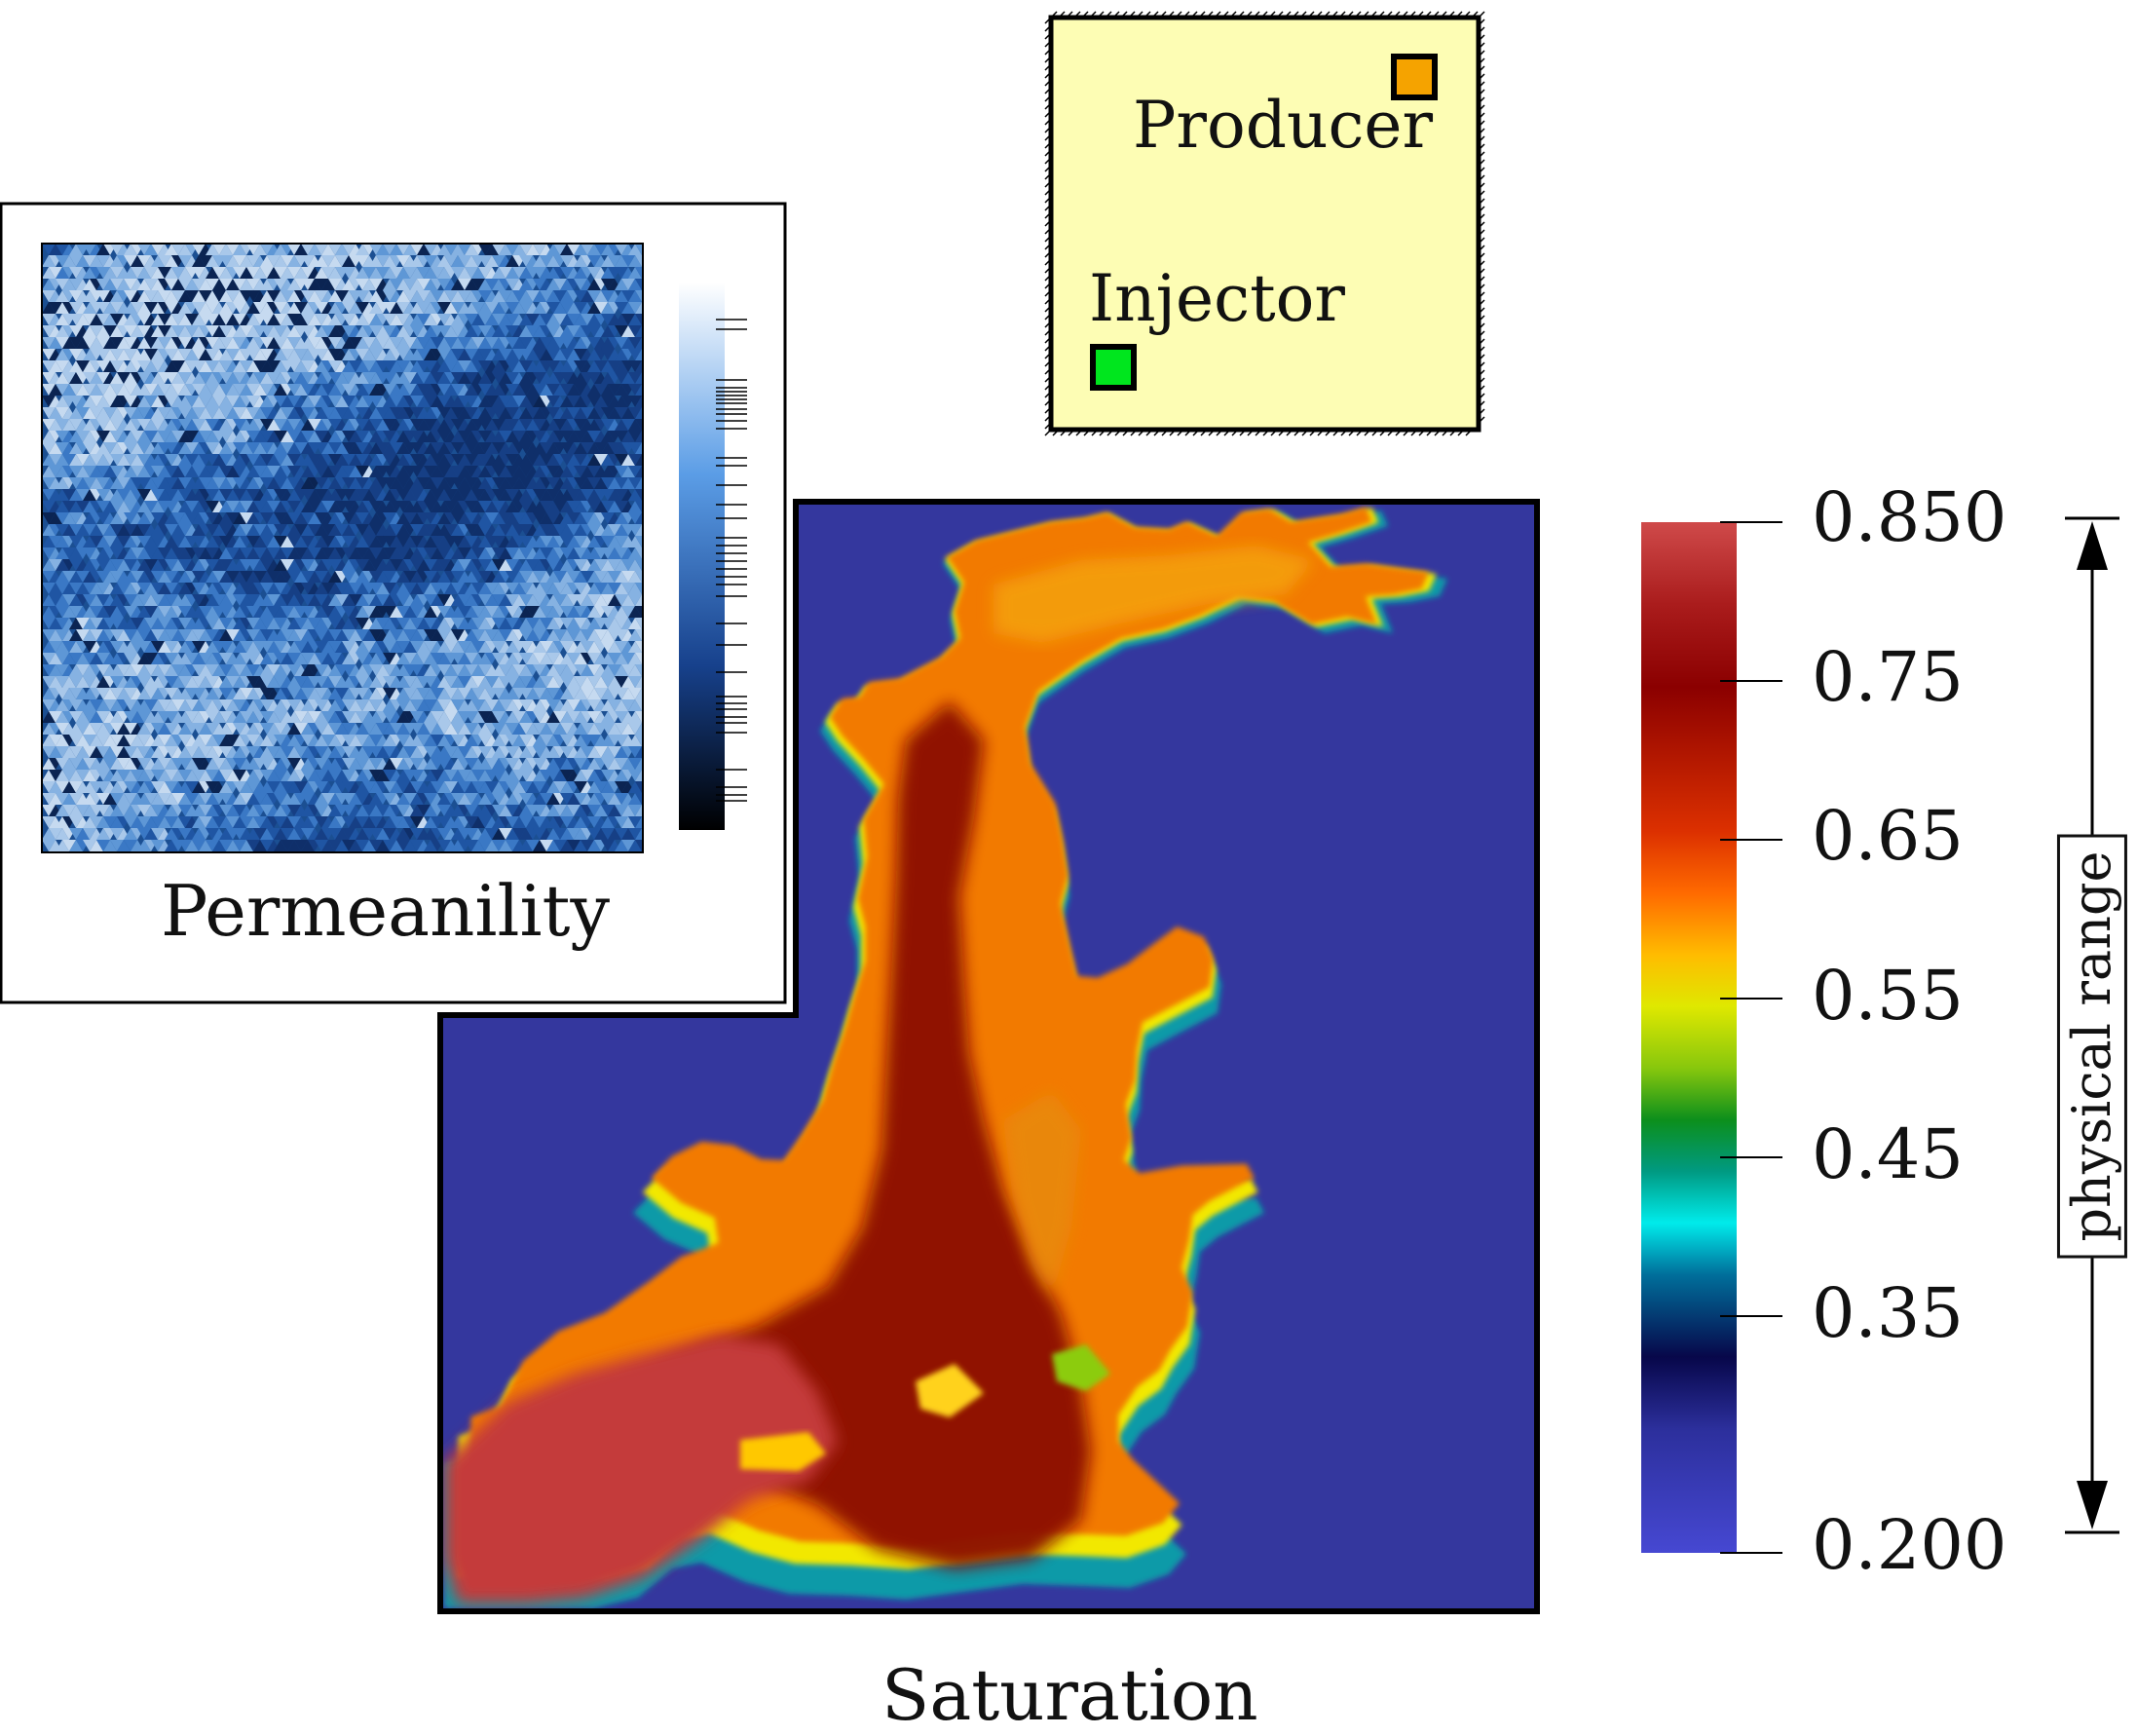 The width and height of the screenshot is (2137, 1736). I want to click on colorbar-tick-label: 0.200, so click(1909, 1545).